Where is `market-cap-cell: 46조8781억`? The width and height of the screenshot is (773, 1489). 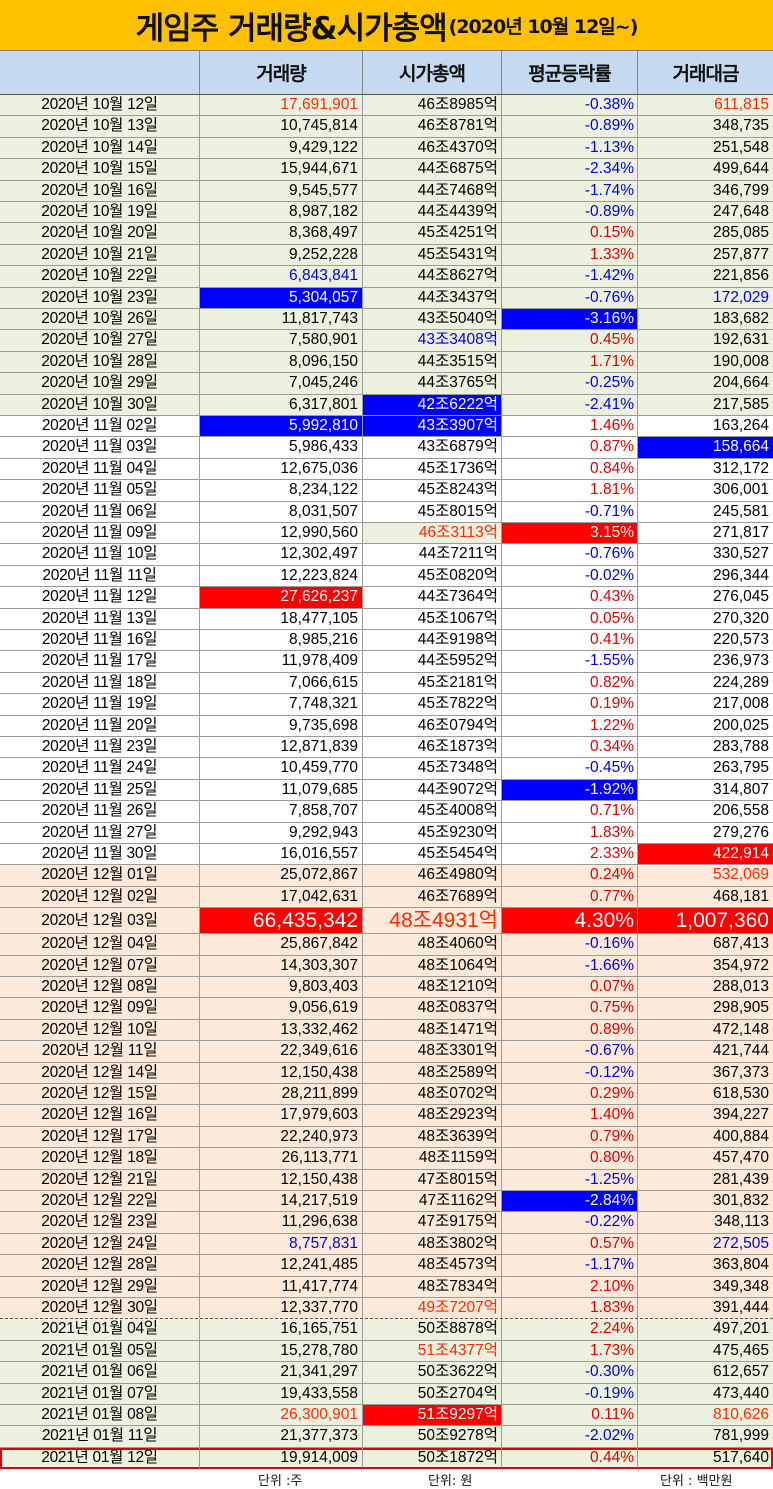 market-cap-cell: 46조8781억 is located at coordinates (431, 126).